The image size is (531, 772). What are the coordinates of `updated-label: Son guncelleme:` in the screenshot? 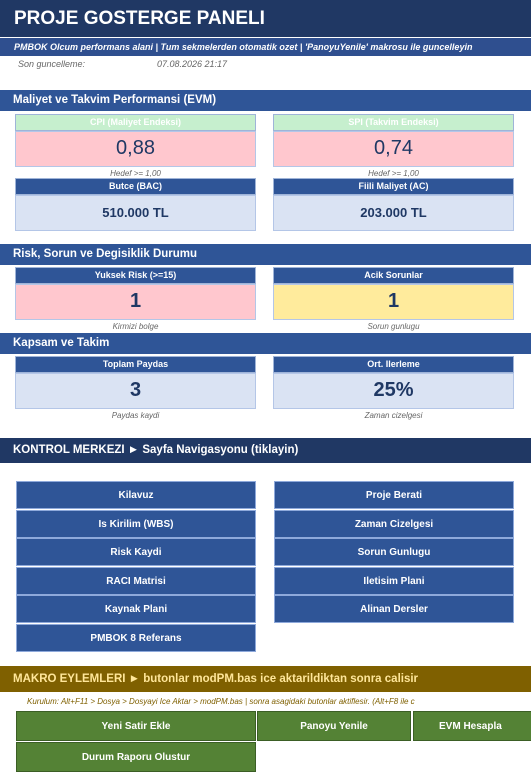 It's located at (52, 64).